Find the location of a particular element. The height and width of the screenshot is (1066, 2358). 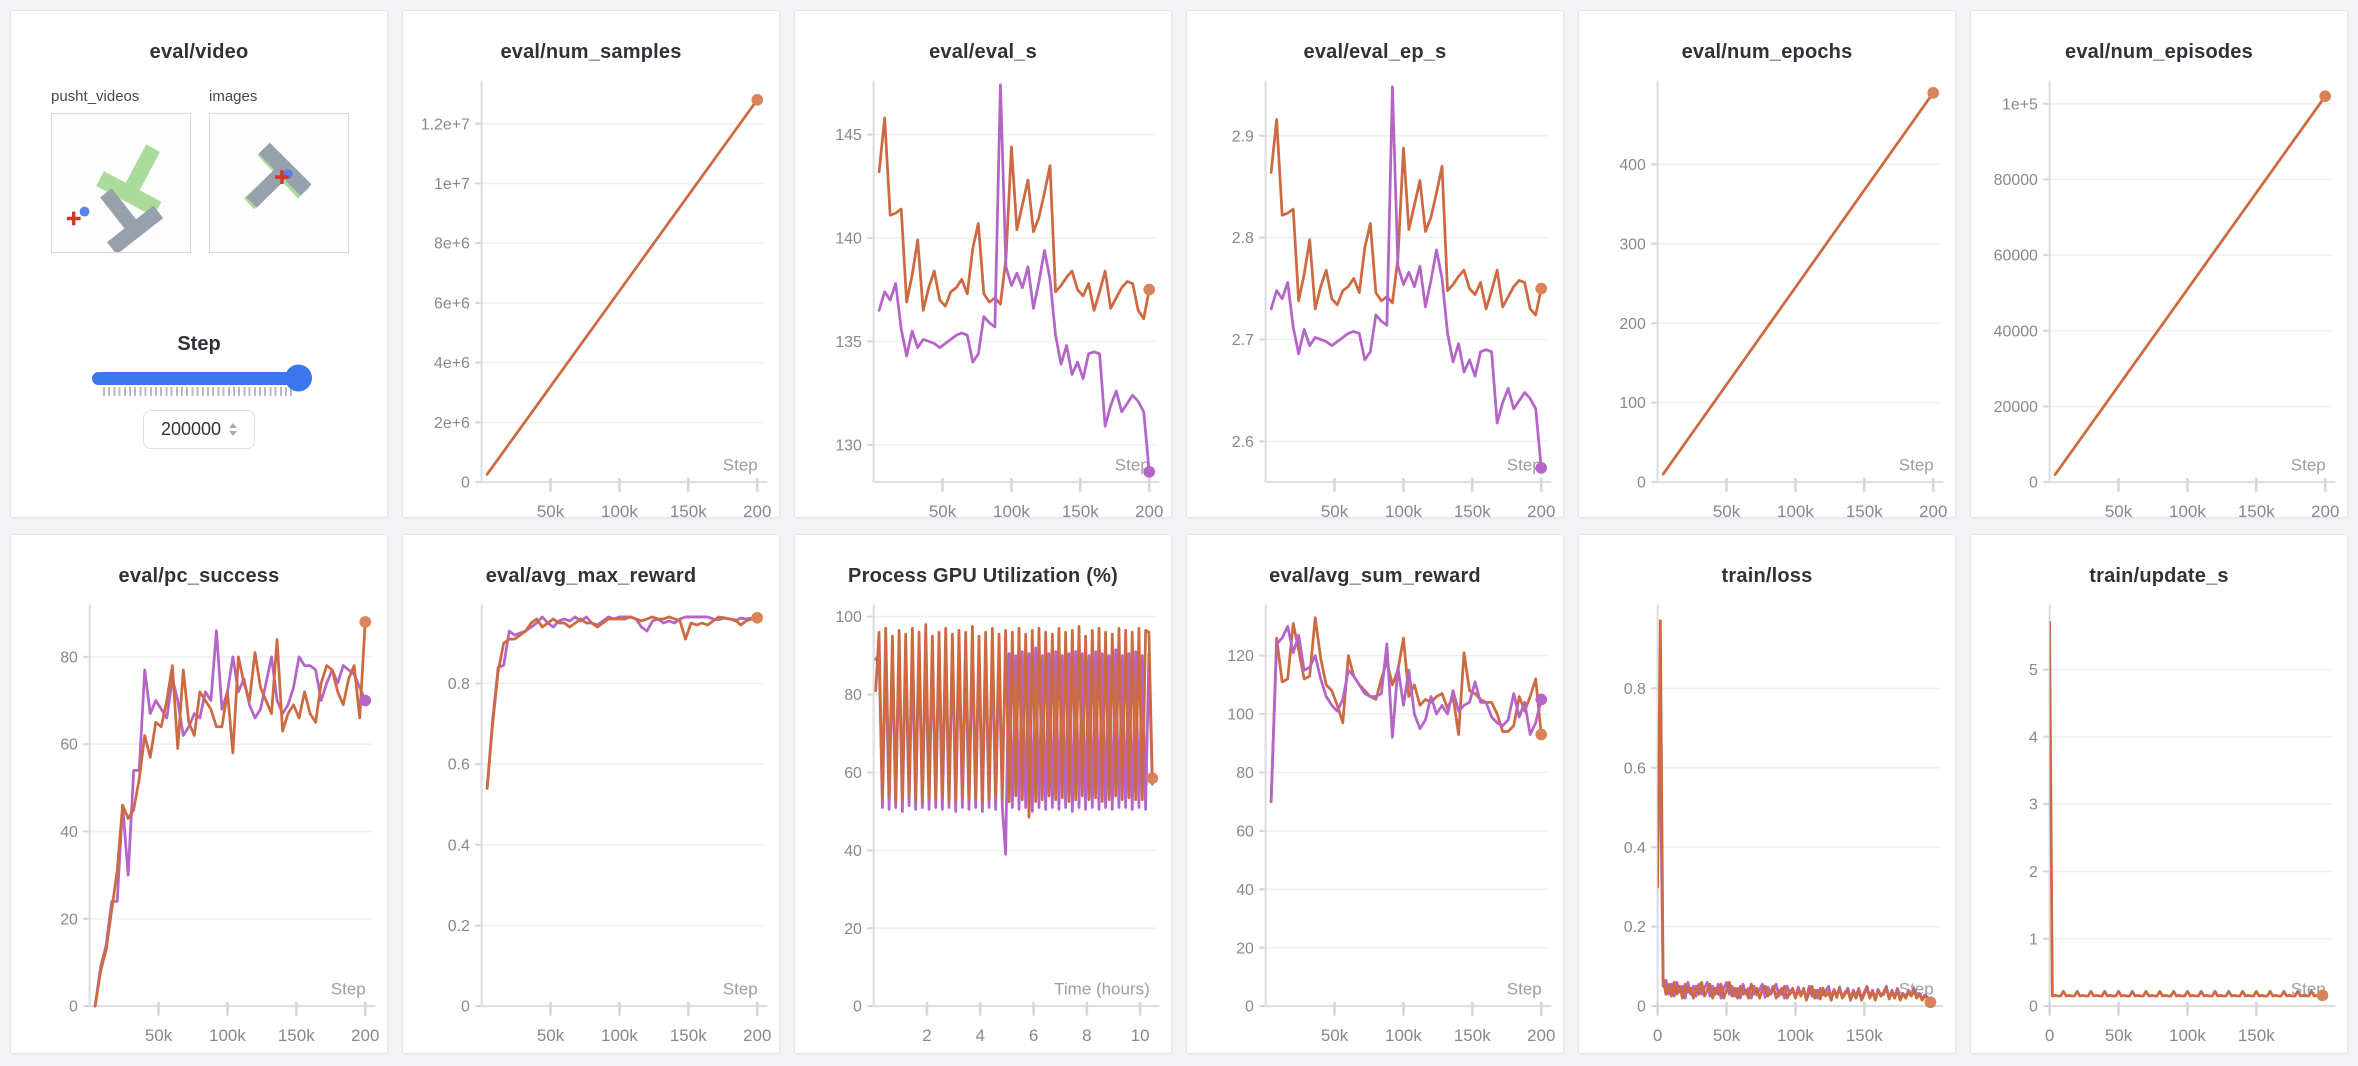

line-chart: 130 135 140 145 50k 100k 150k 200 Step is located at coordinates (983, 294).